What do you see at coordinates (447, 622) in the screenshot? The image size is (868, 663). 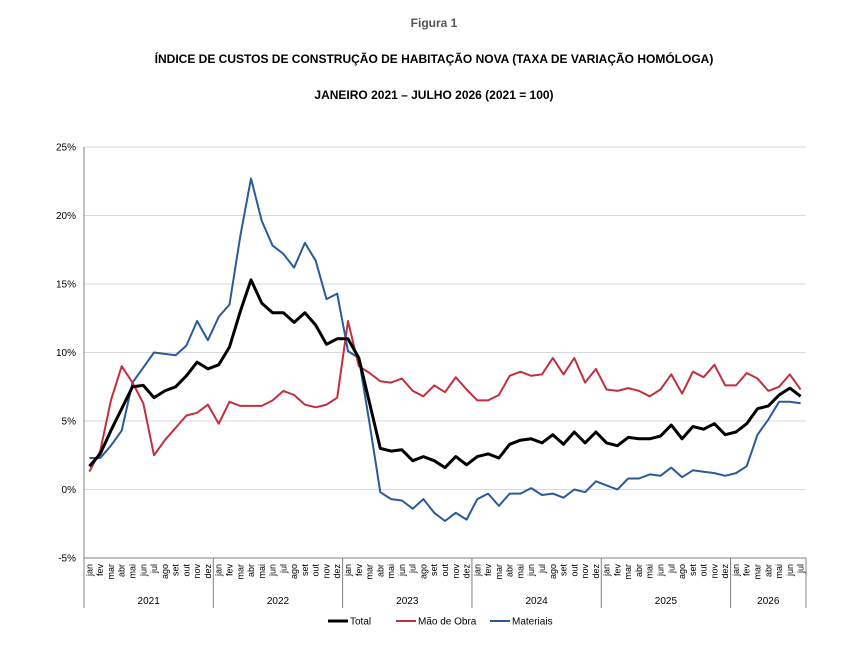 I see `legend-label: Mão de Obra` at bounding box center [447, 622].